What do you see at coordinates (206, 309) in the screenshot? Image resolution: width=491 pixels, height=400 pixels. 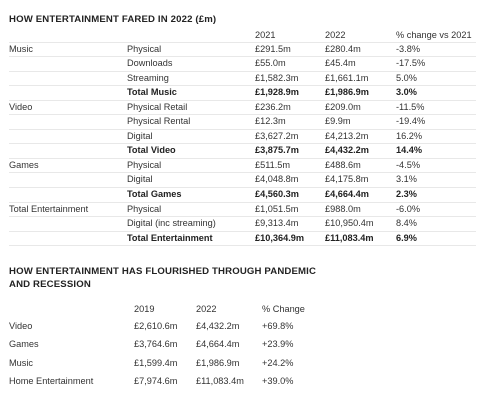 I see `table2-header-cell: 2022` at bounding box center [206, 309].